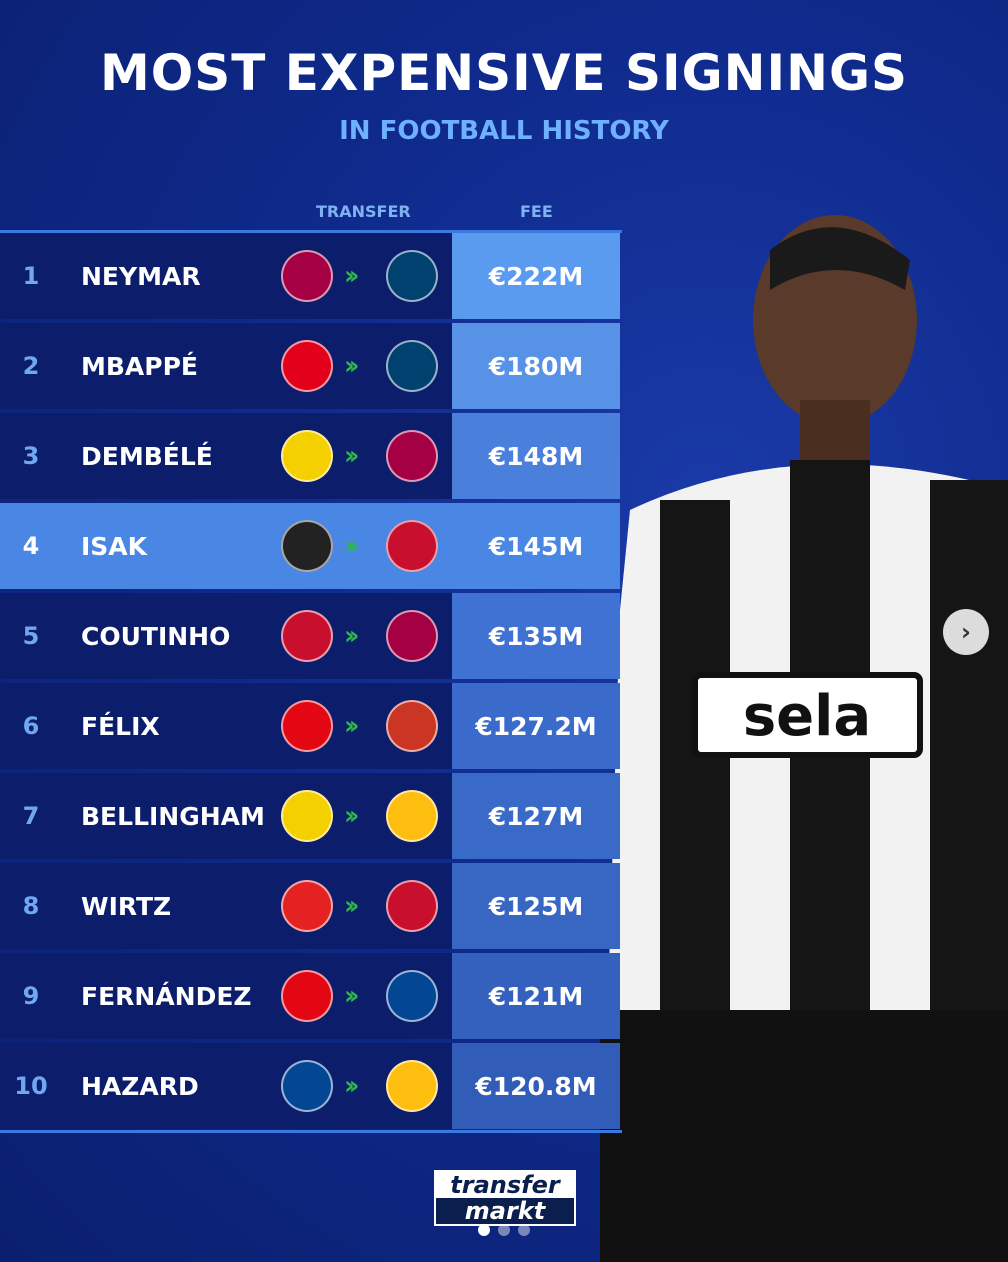 The height and width of the screenshot is (1262, 1008). What do you see at coordinates (536, 456) in the screenshot?
I see `transfer-fee: €148M` at bounding box center [536, 456].